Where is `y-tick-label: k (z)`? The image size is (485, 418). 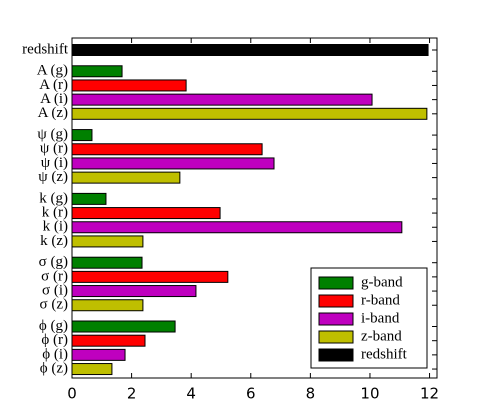
y-tick-label: k (z) is located at coordinates (54, 241).